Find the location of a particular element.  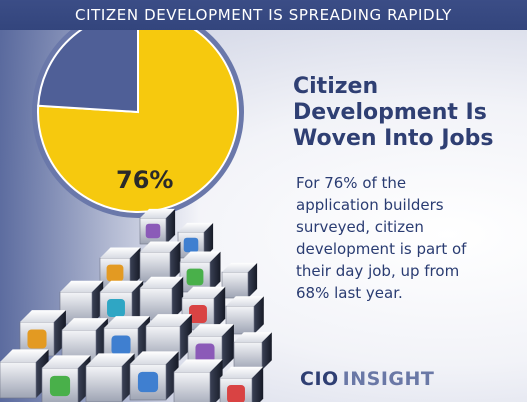

cio-insight-logo: CIO INSIGHT is located at coordinates (367, 379).